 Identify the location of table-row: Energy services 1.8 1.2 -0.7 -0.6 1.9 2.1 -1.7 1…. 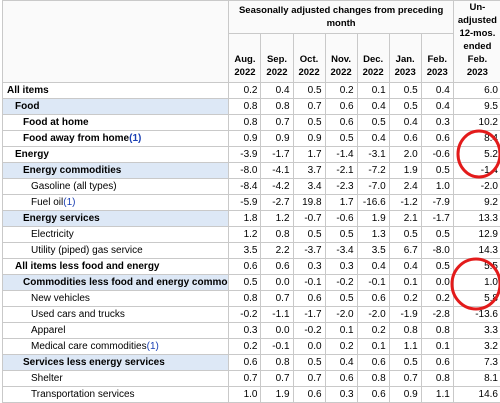
(250, 218).